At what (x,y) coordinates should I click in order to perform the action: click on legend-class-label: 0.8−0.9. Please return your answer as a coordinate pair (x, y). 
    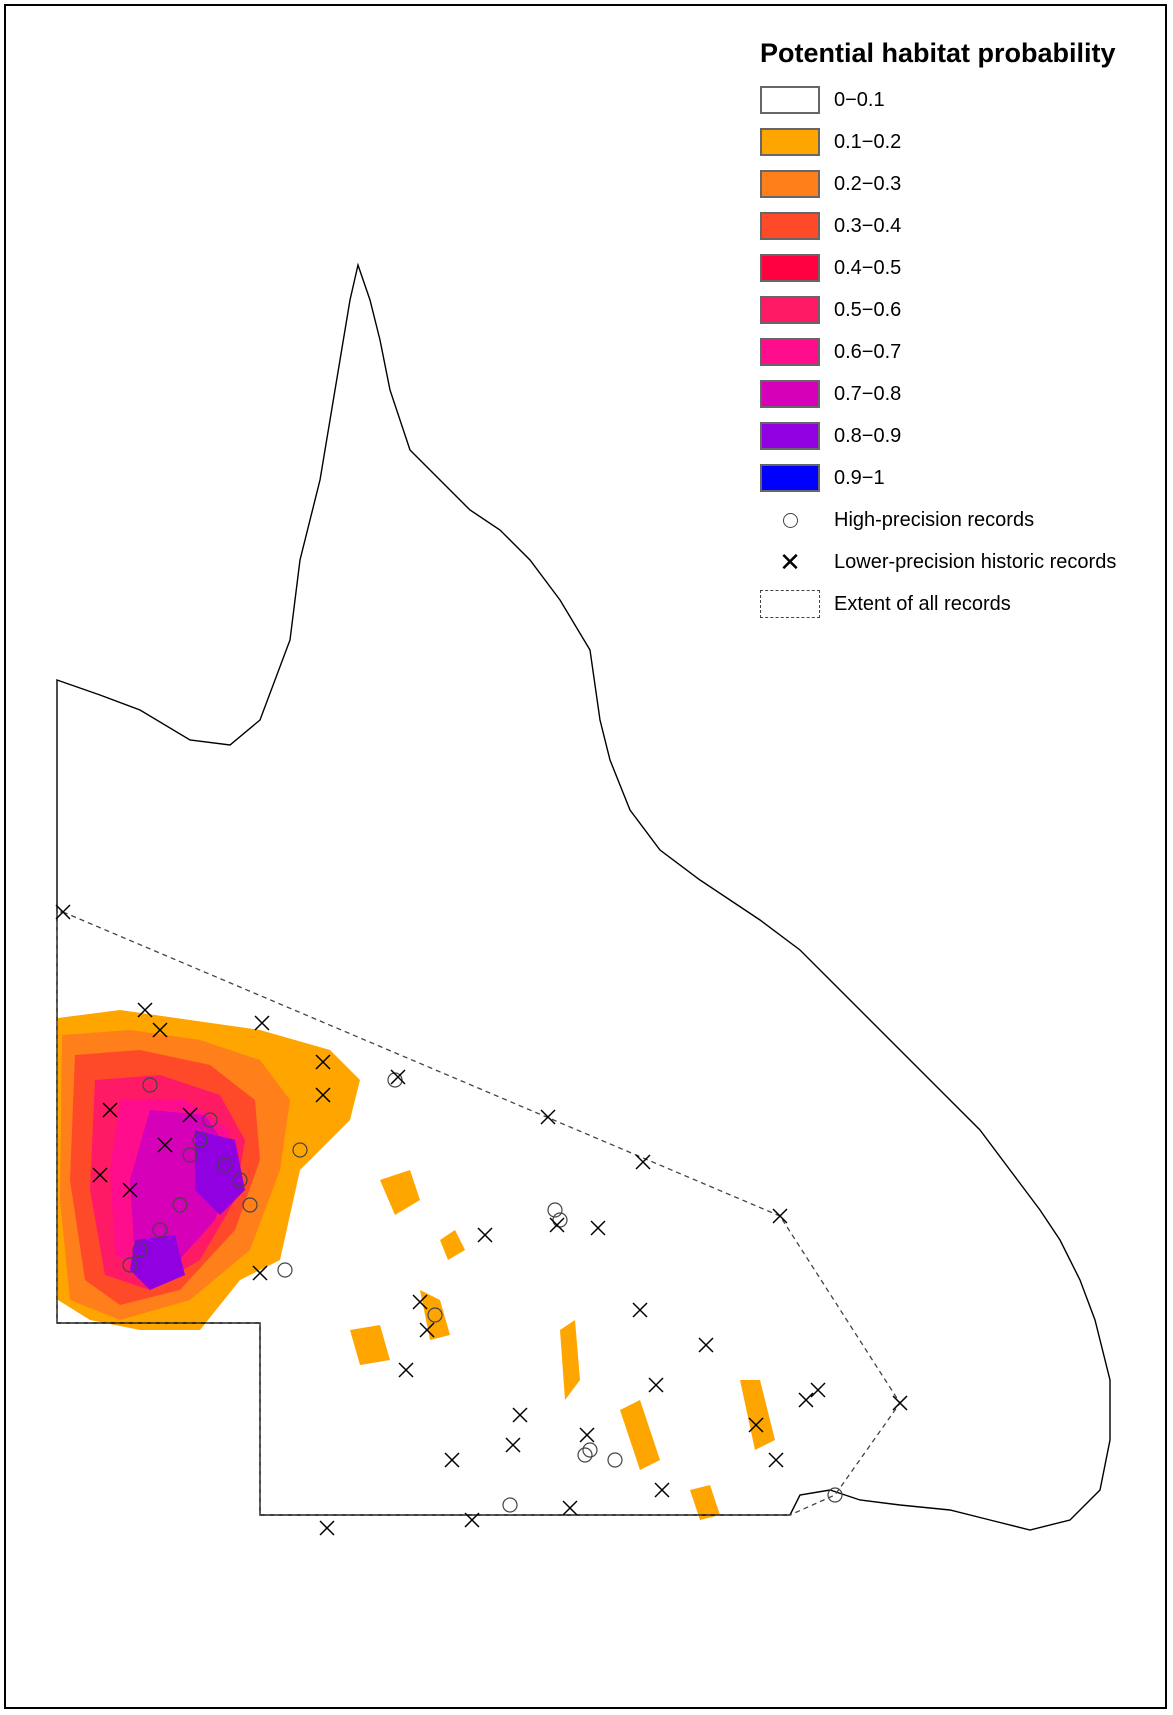
    Looking at the image, I should click on (868, 435).